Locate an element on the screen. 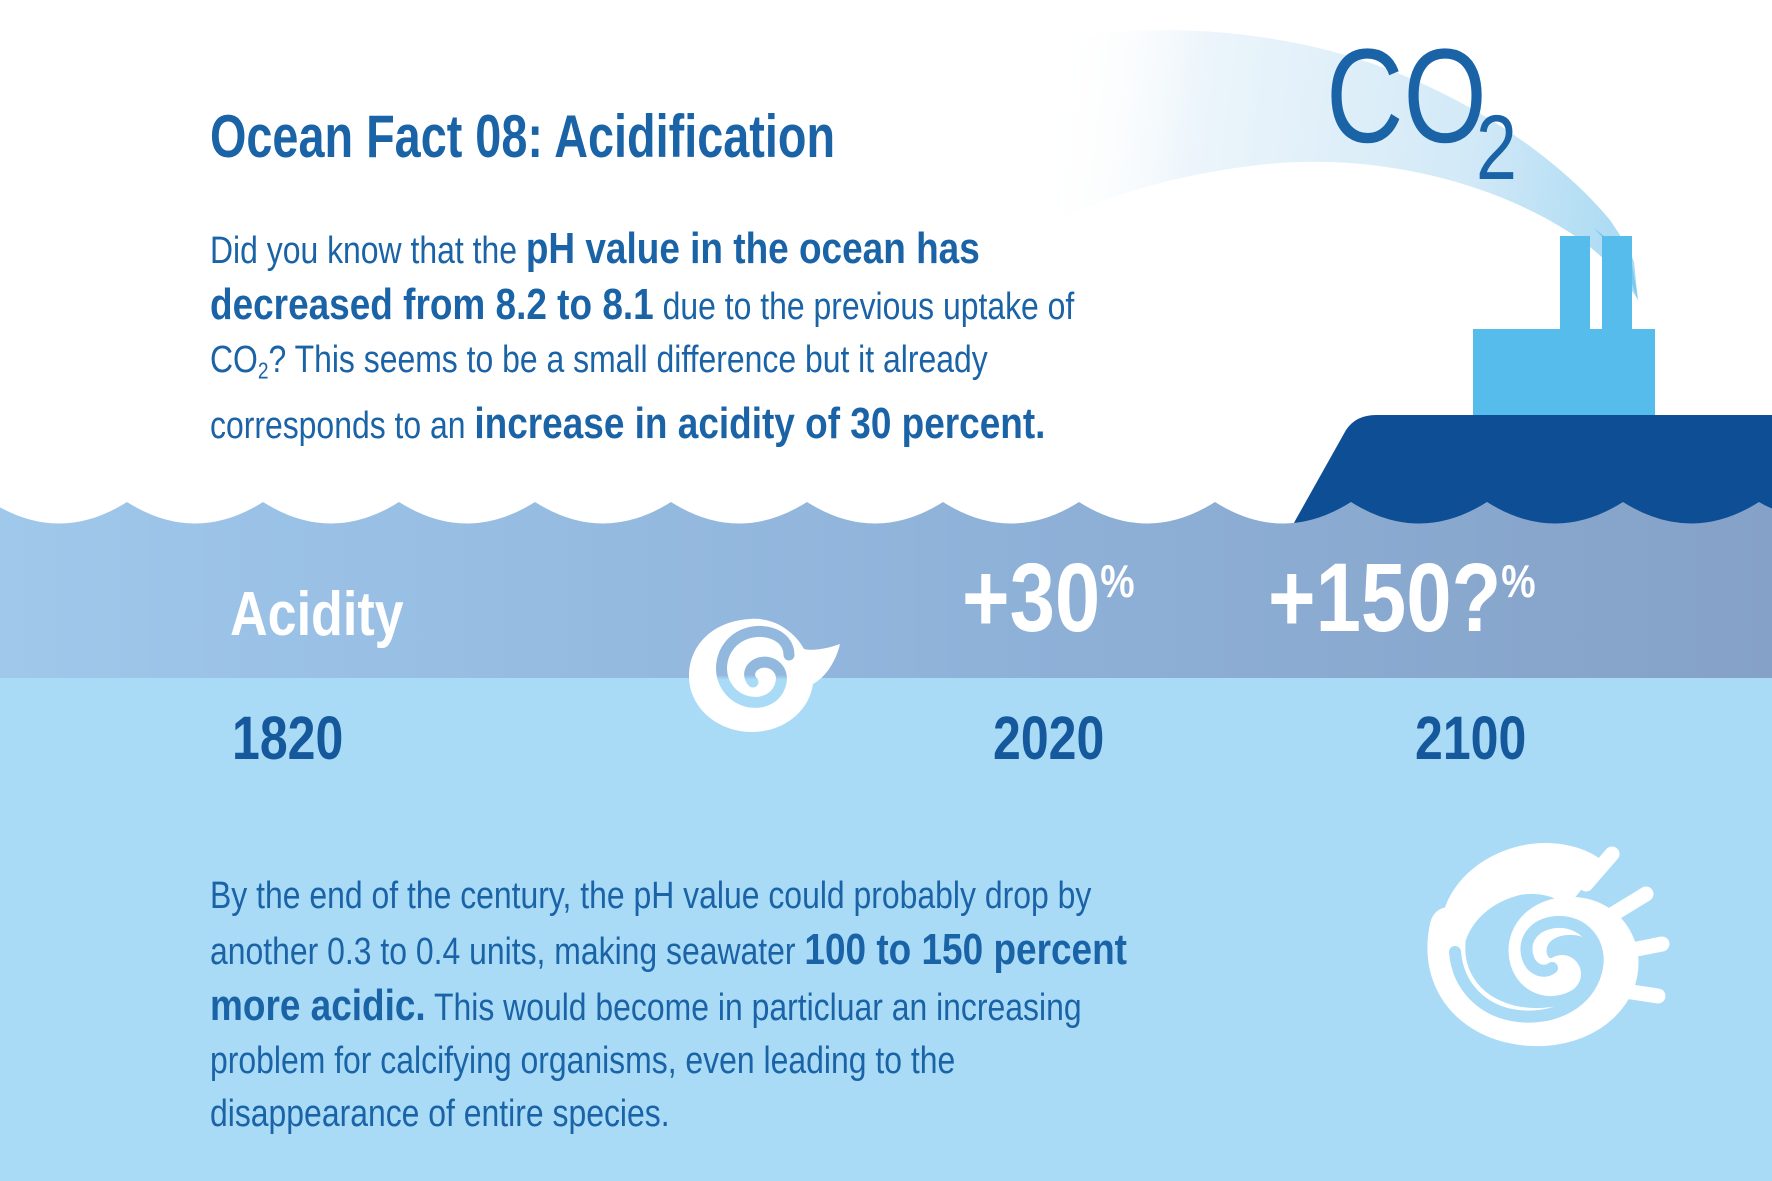 The height and width of the screenshot is (1181, 1772). acidity-increase-2020: +30% is located at coordinates (1048, 597).